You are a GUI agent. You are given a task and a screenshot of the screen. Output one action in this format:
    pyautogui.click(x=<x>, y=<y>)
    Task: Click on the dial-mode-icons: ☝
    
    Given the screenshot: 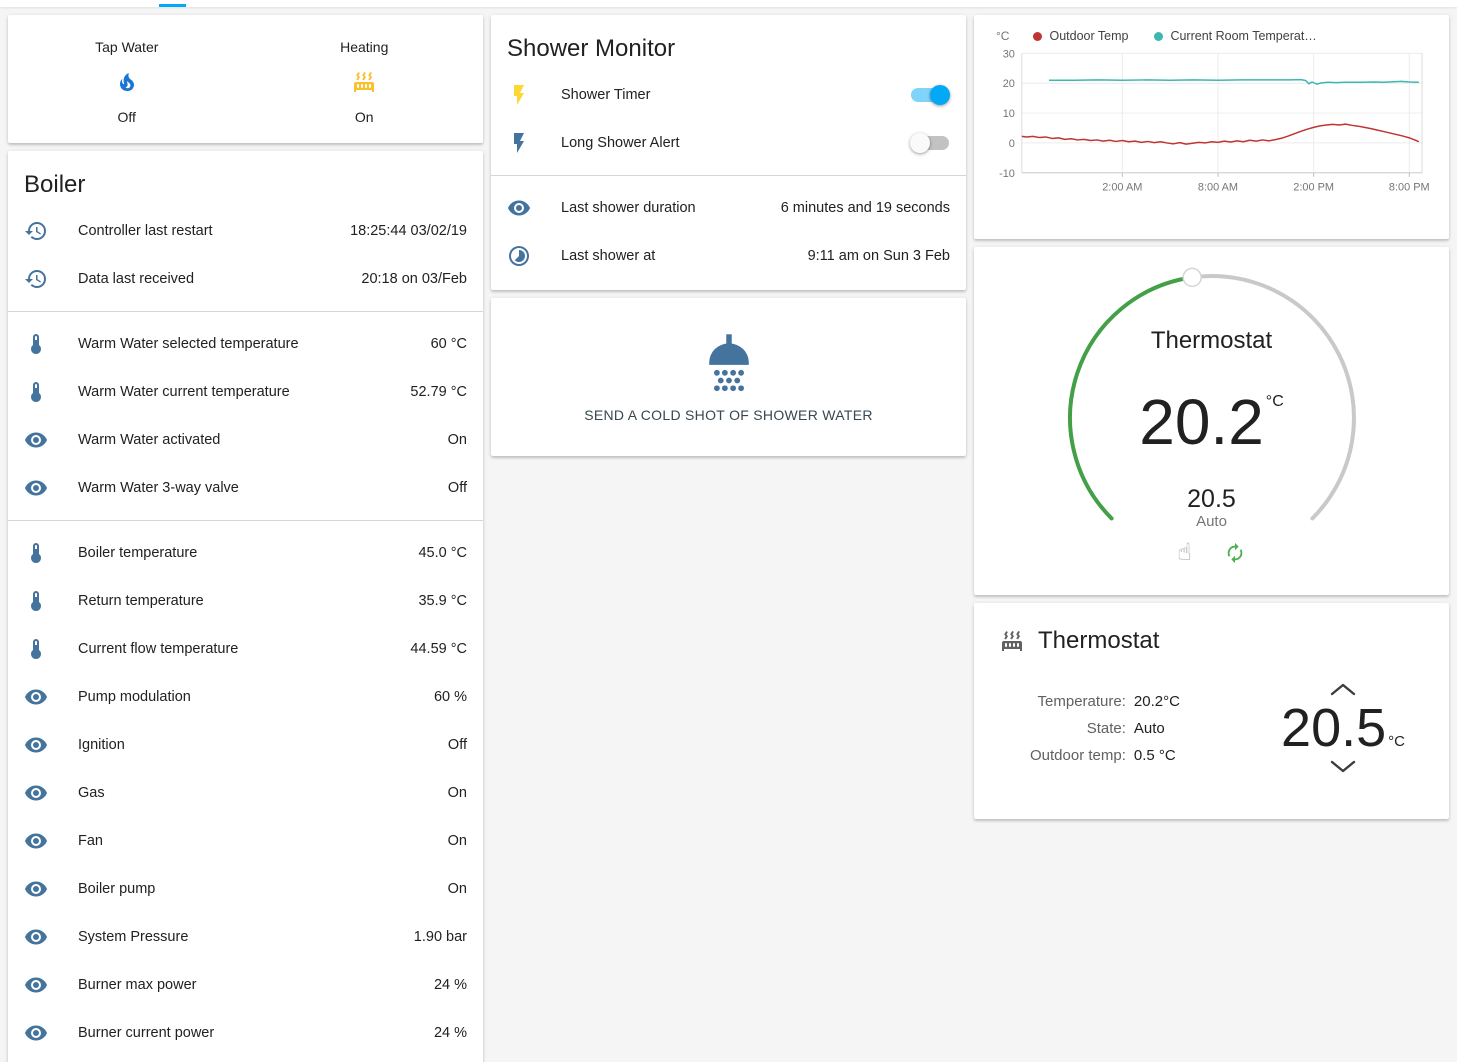 What is the action you would take?
    pyautogui.click(x=1211, y=553)
    